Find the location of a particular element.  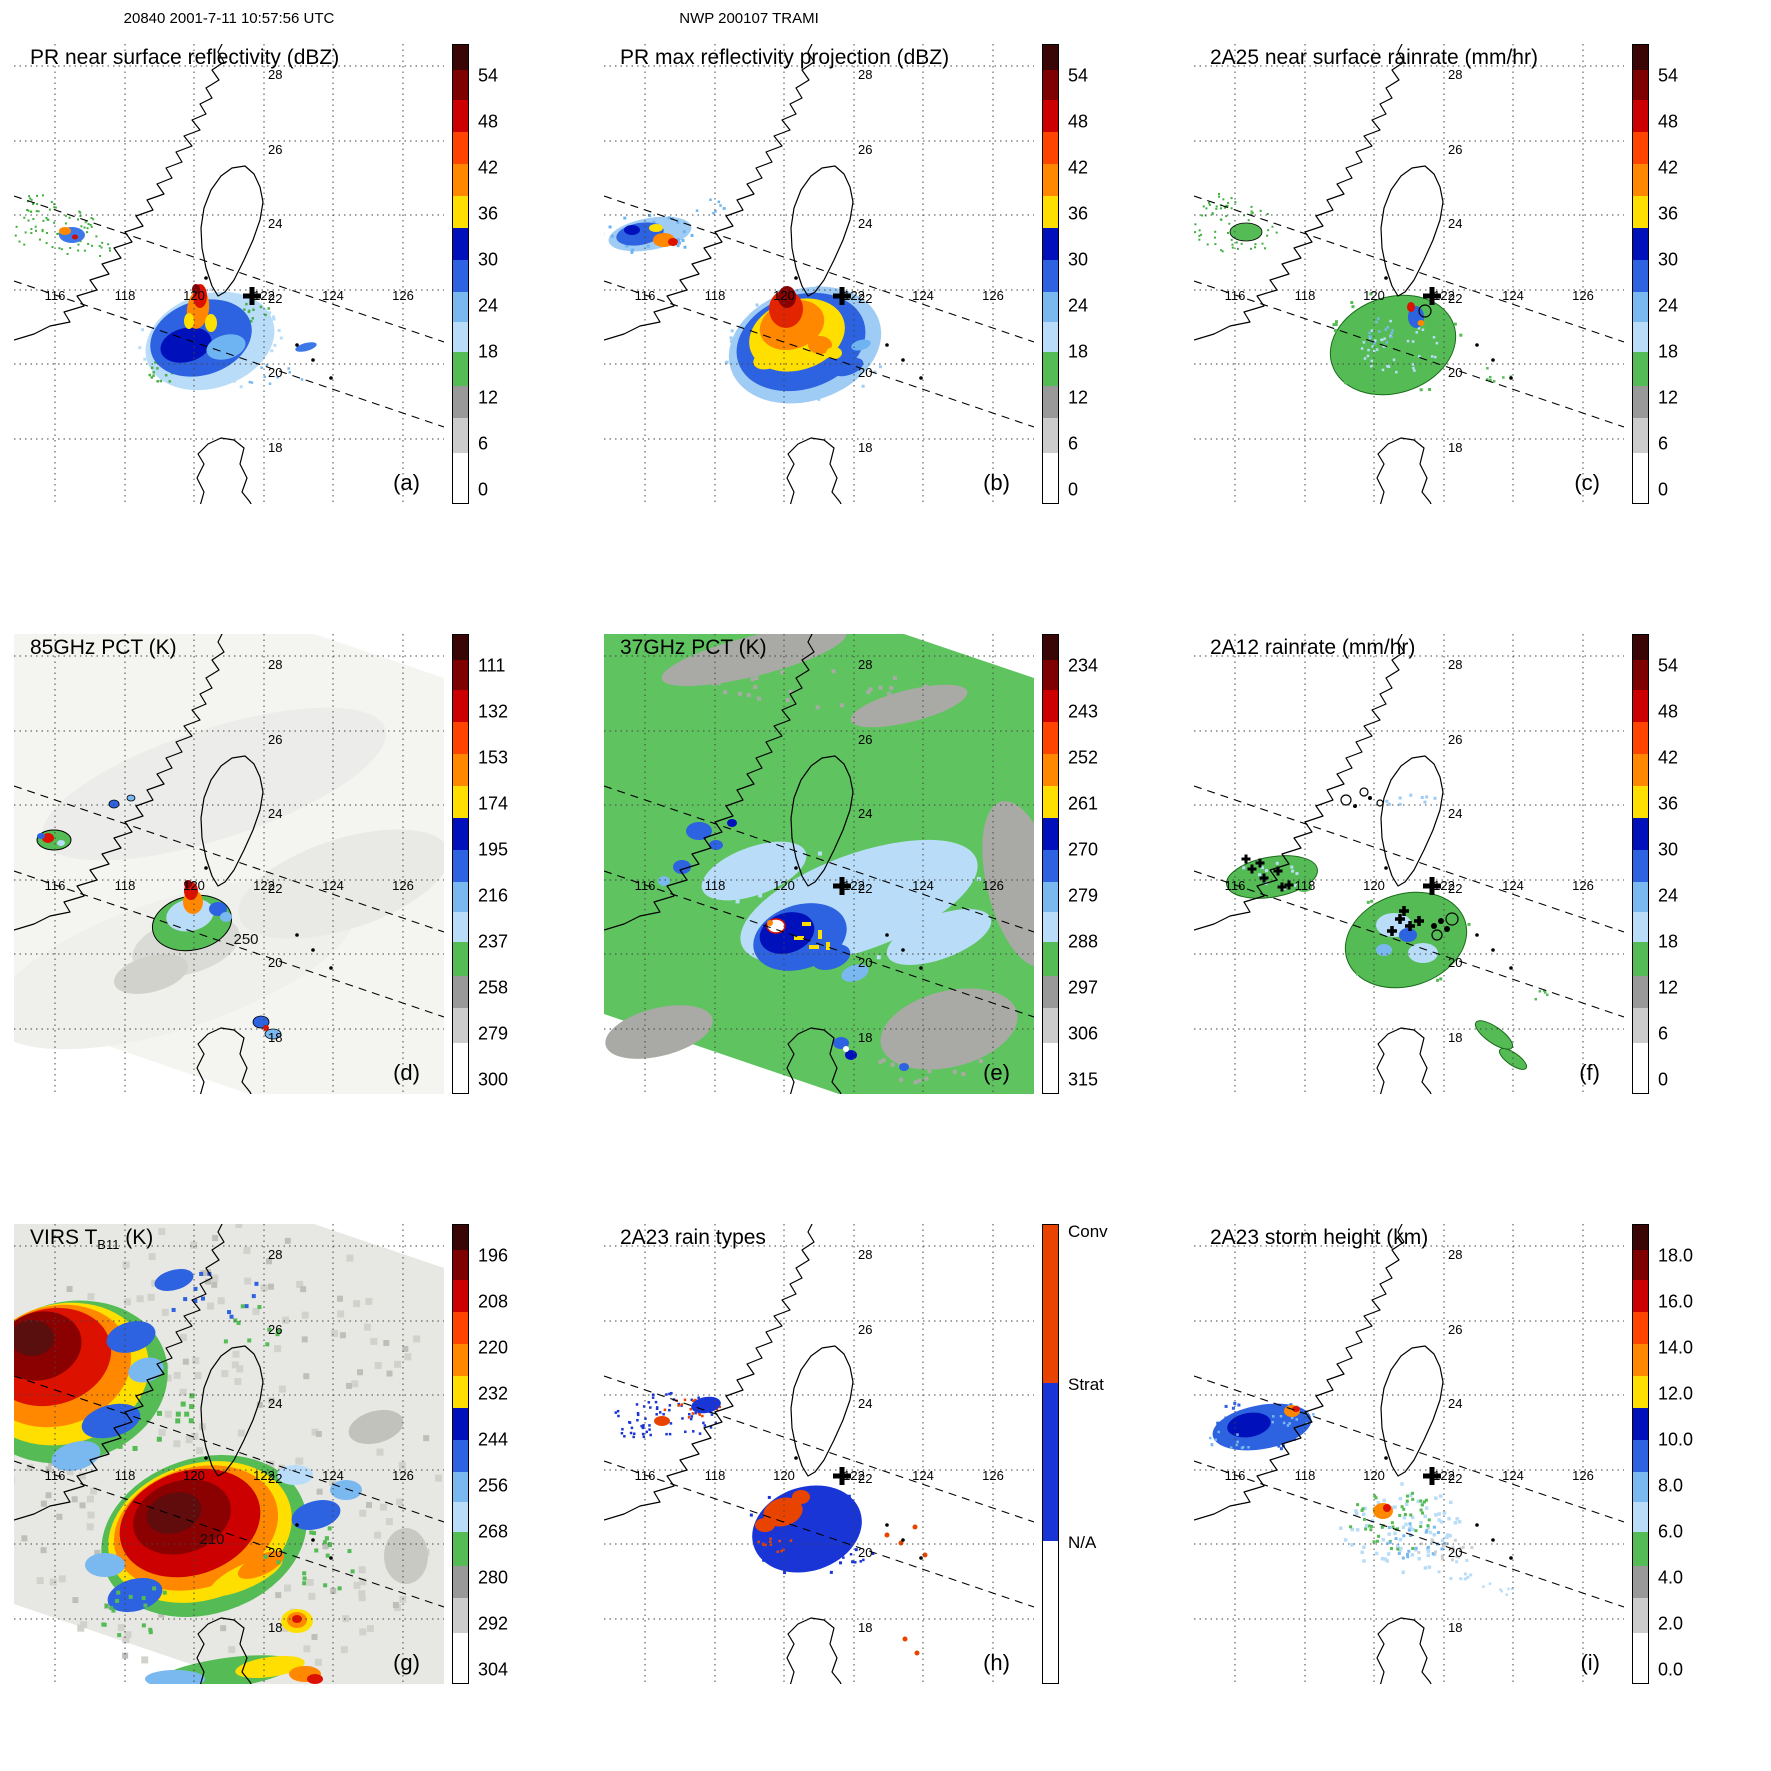

colorbar-tick: 297 is located at coordinates (1083, 987).